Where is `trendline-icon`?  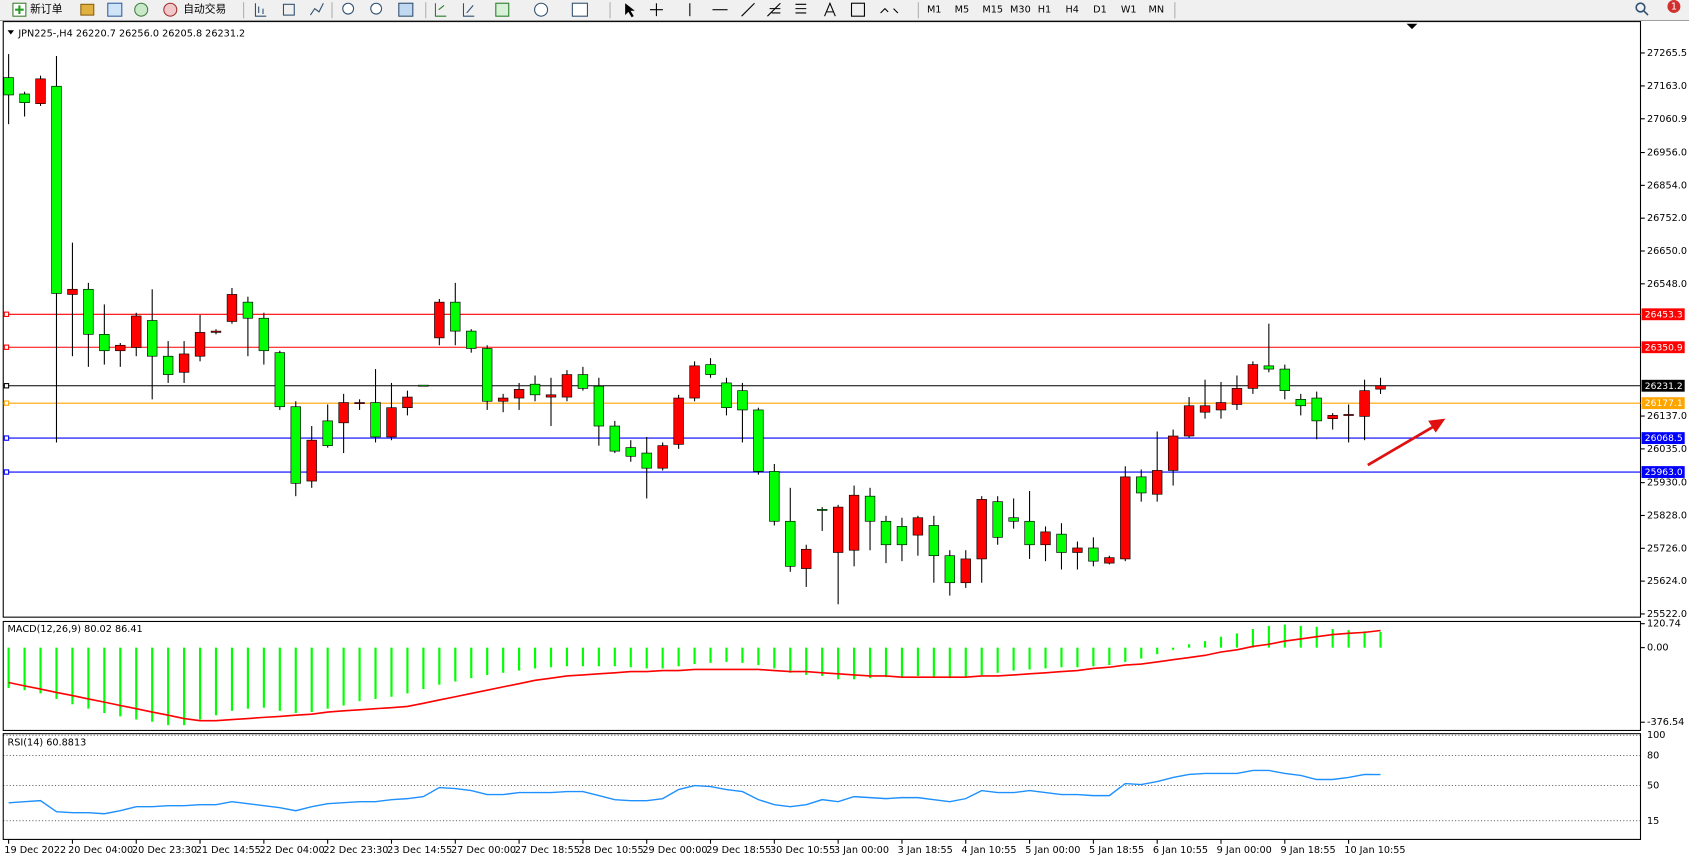
trendline-icon is located at coordinates (748, 9).